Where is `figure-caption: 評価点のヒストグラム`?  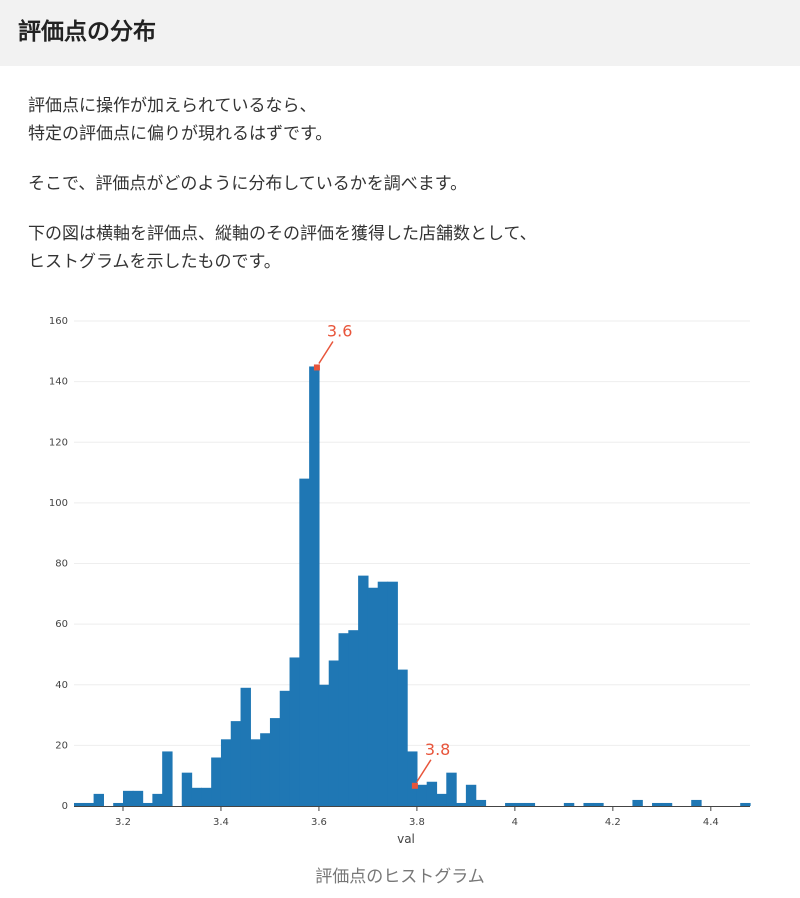 figure-caption: 評価点のヒストグラム is located at coordinates (400, 877).